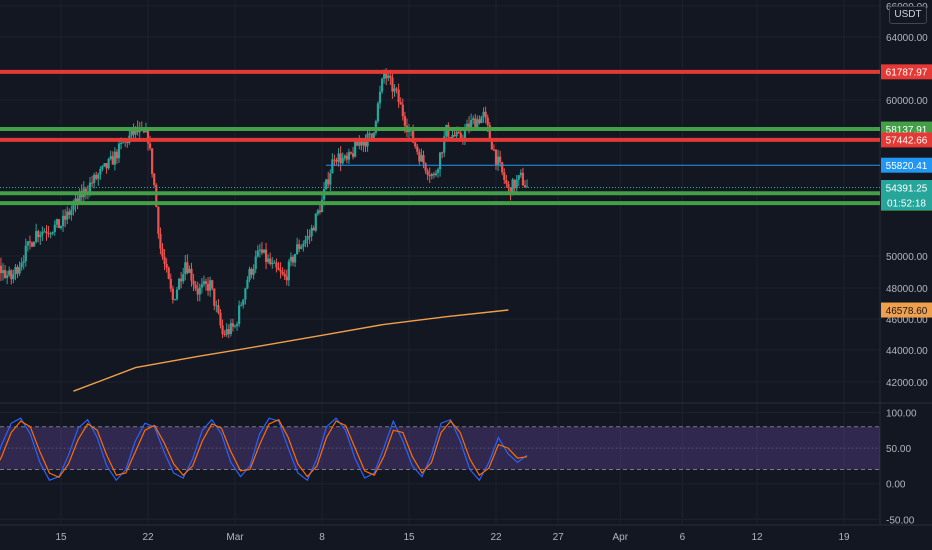 The height and width of the screenshot is (550, 932). Describe the element at coordinates (907, 73) in the screenshot. I see `level-price-badge-text: 61787.97` at that location.